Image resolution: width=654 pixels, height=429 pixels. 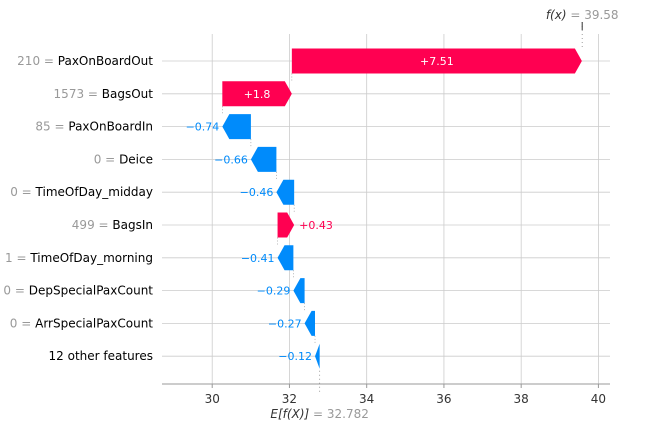 What do you see at coordinates (291, 414) in the screenshot?
I see `base-value-name: E[f(X)]` at bounding box center [291, 414].